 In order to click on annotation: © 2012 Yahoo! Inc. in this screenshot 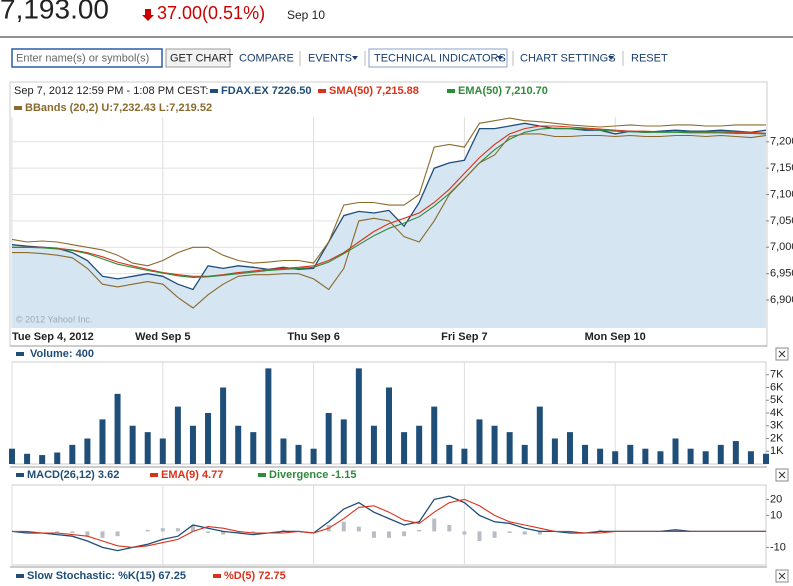, I will do `click(54, 319)`.